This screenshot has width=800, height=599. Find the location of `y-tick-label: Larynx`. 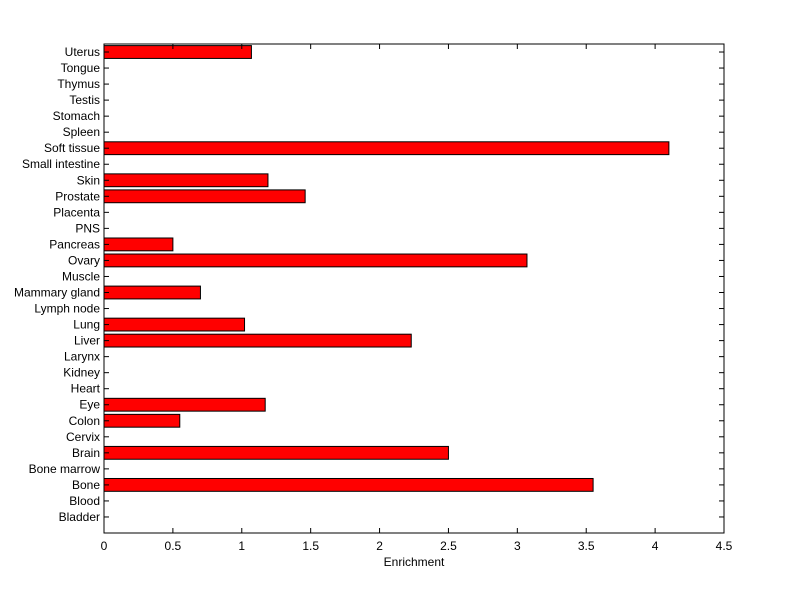

y-tick-label: Larynx is located at coordinates (82, 357).